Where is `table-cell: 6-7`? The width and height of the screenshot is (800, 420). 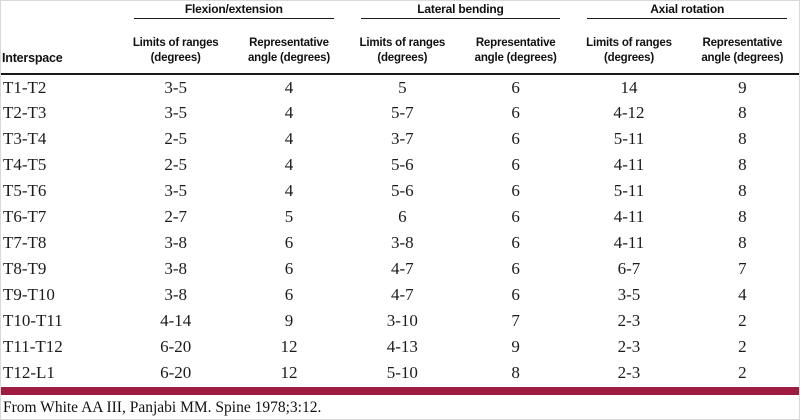
table-cell: 6-7 is located at coordinates (629, 268).